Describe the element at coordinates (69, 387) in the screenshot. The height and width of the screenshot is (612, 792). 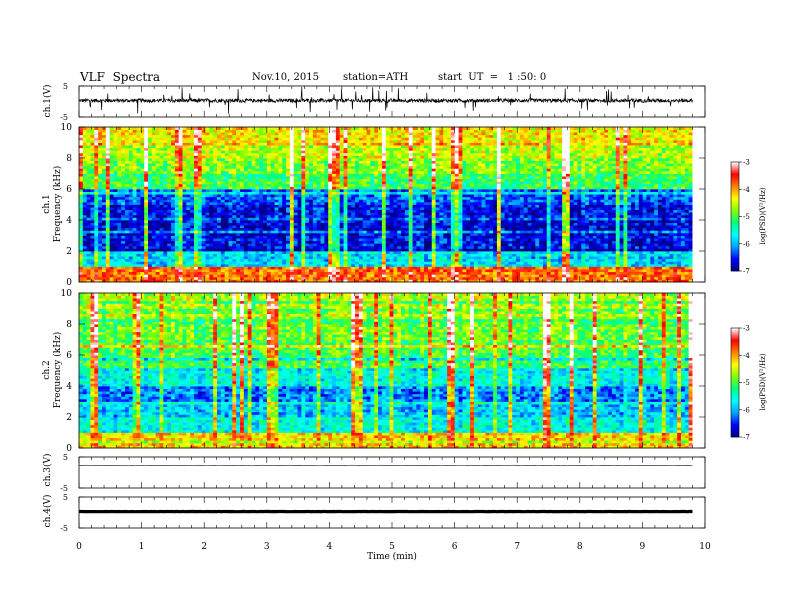
I see `ch2-spectrogram-ytick-2: 4` at that location.